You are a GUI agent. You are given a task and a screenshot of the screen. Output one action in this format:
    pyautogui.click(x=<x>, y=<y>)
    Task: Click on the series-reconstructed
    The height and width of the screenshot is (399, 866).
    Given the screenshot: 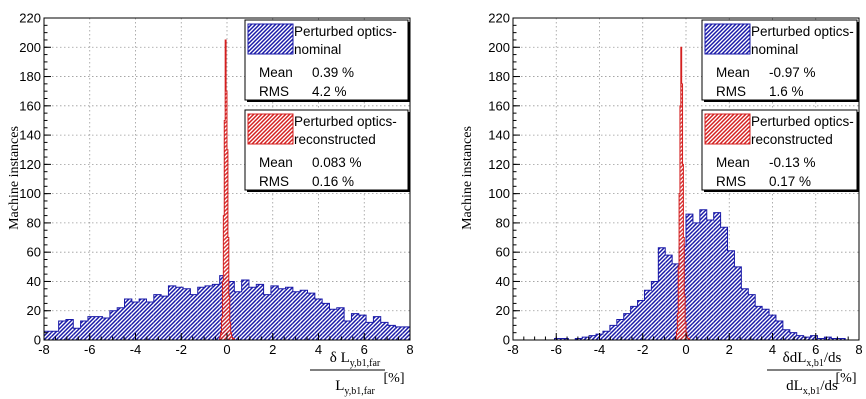 What is the action you would take?
    pyautogui.click(x=227, y=190)
    